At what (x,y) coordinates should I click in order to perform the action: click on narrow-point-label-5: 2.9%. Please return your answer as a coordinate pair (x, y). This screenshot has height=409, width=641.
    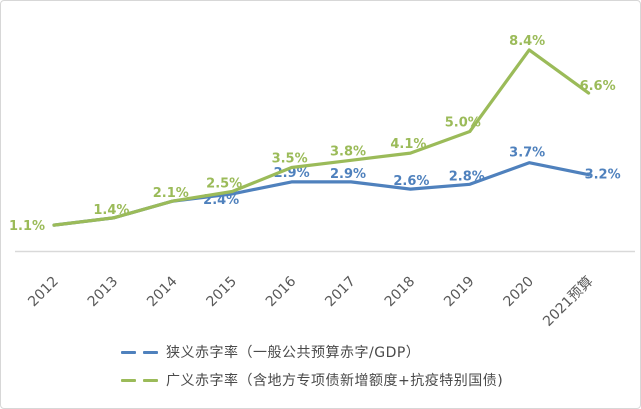
    Looking at the image, I should click on (348, 174).